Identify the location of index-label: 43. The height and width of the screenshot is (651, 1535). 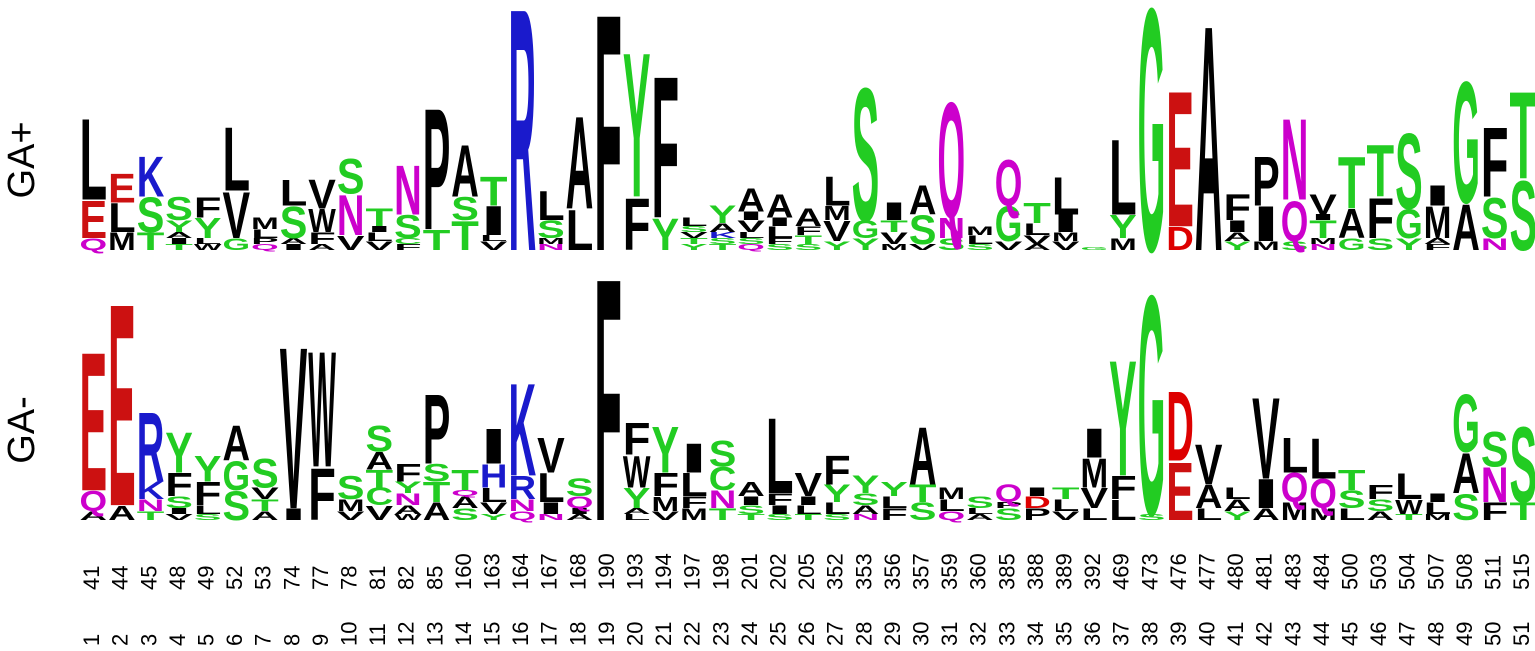
(1292, 634).